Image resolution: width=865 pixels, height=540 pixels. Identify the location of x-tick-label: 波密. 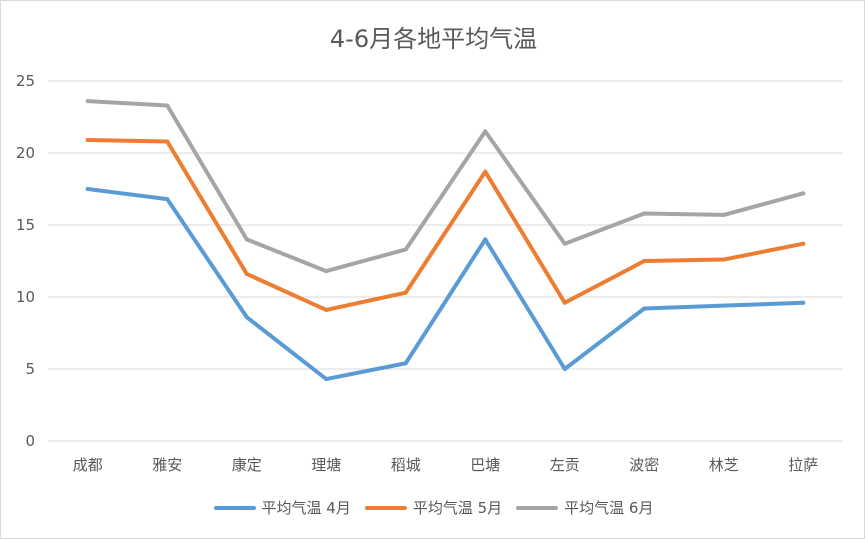
(644, 465).